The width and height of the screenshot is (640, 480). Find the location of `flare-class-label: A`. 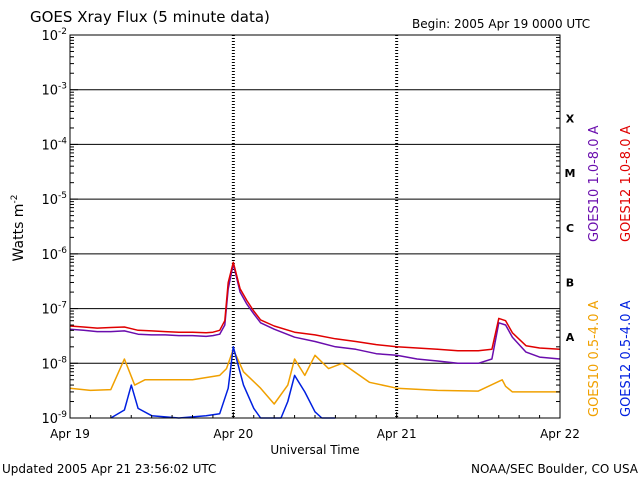

flare-class-label: A is located at coordinates (570, 337).